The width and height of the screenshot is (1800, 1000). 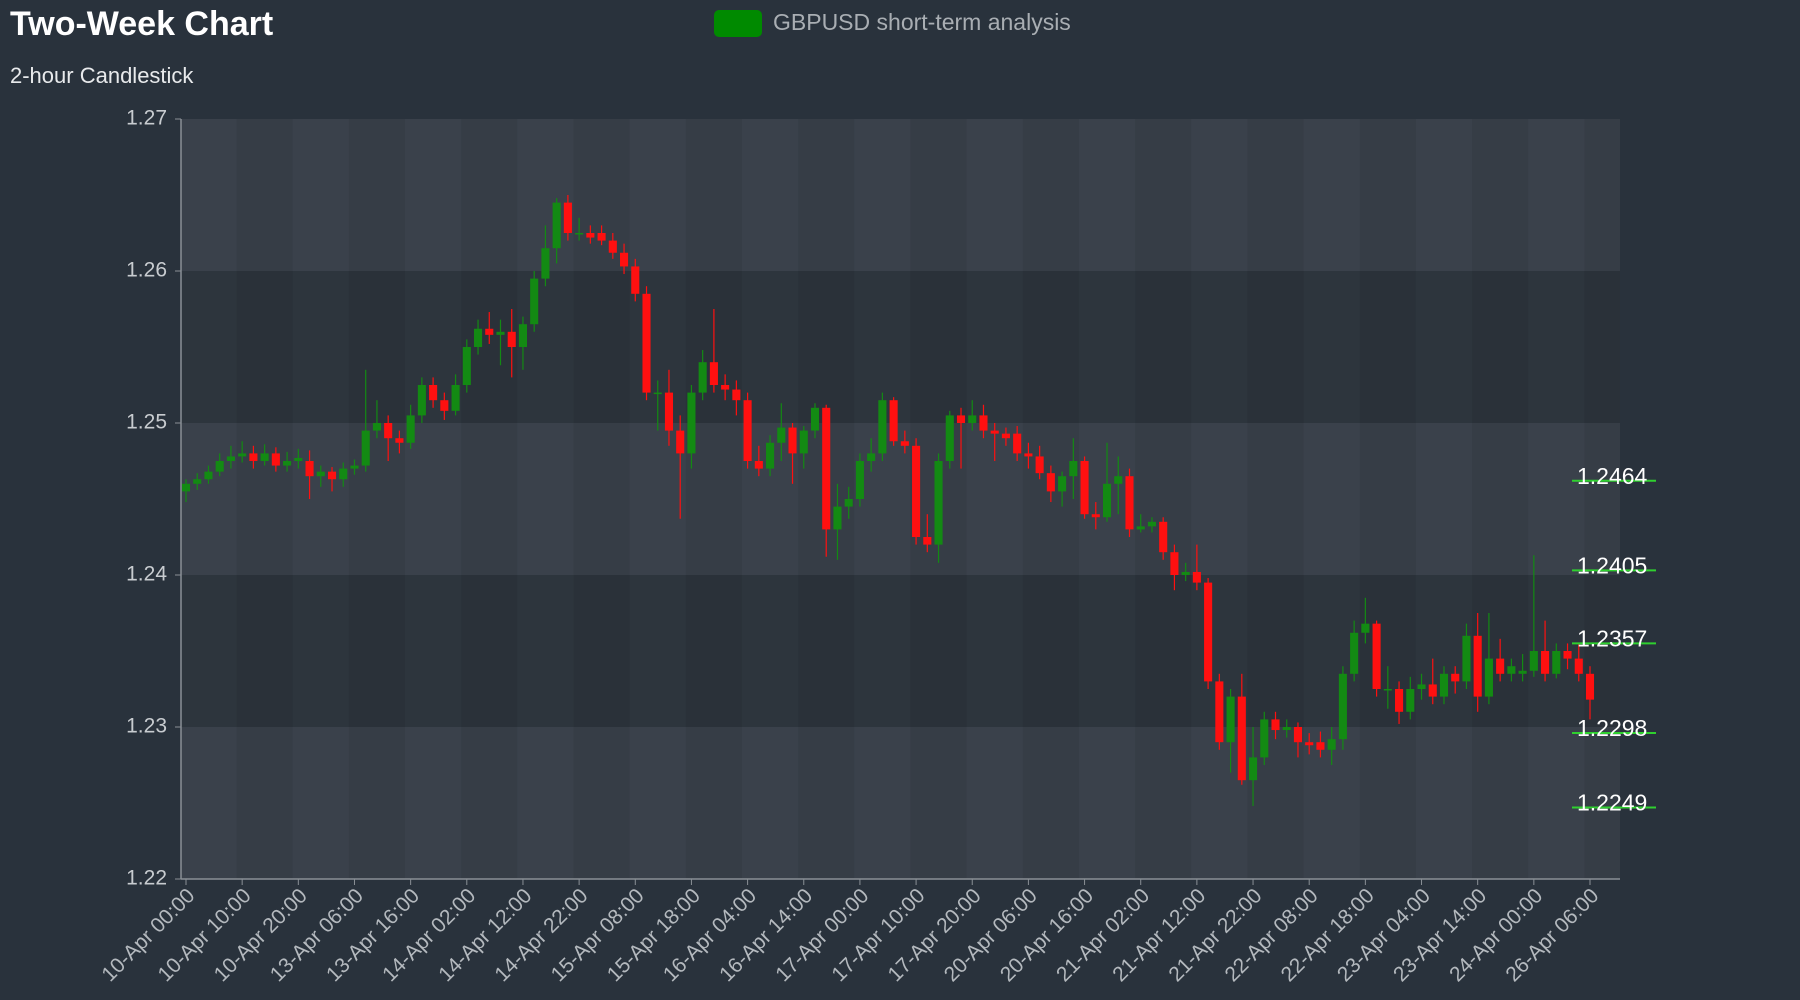 I want to click on grid, so click(x=178, y=499).